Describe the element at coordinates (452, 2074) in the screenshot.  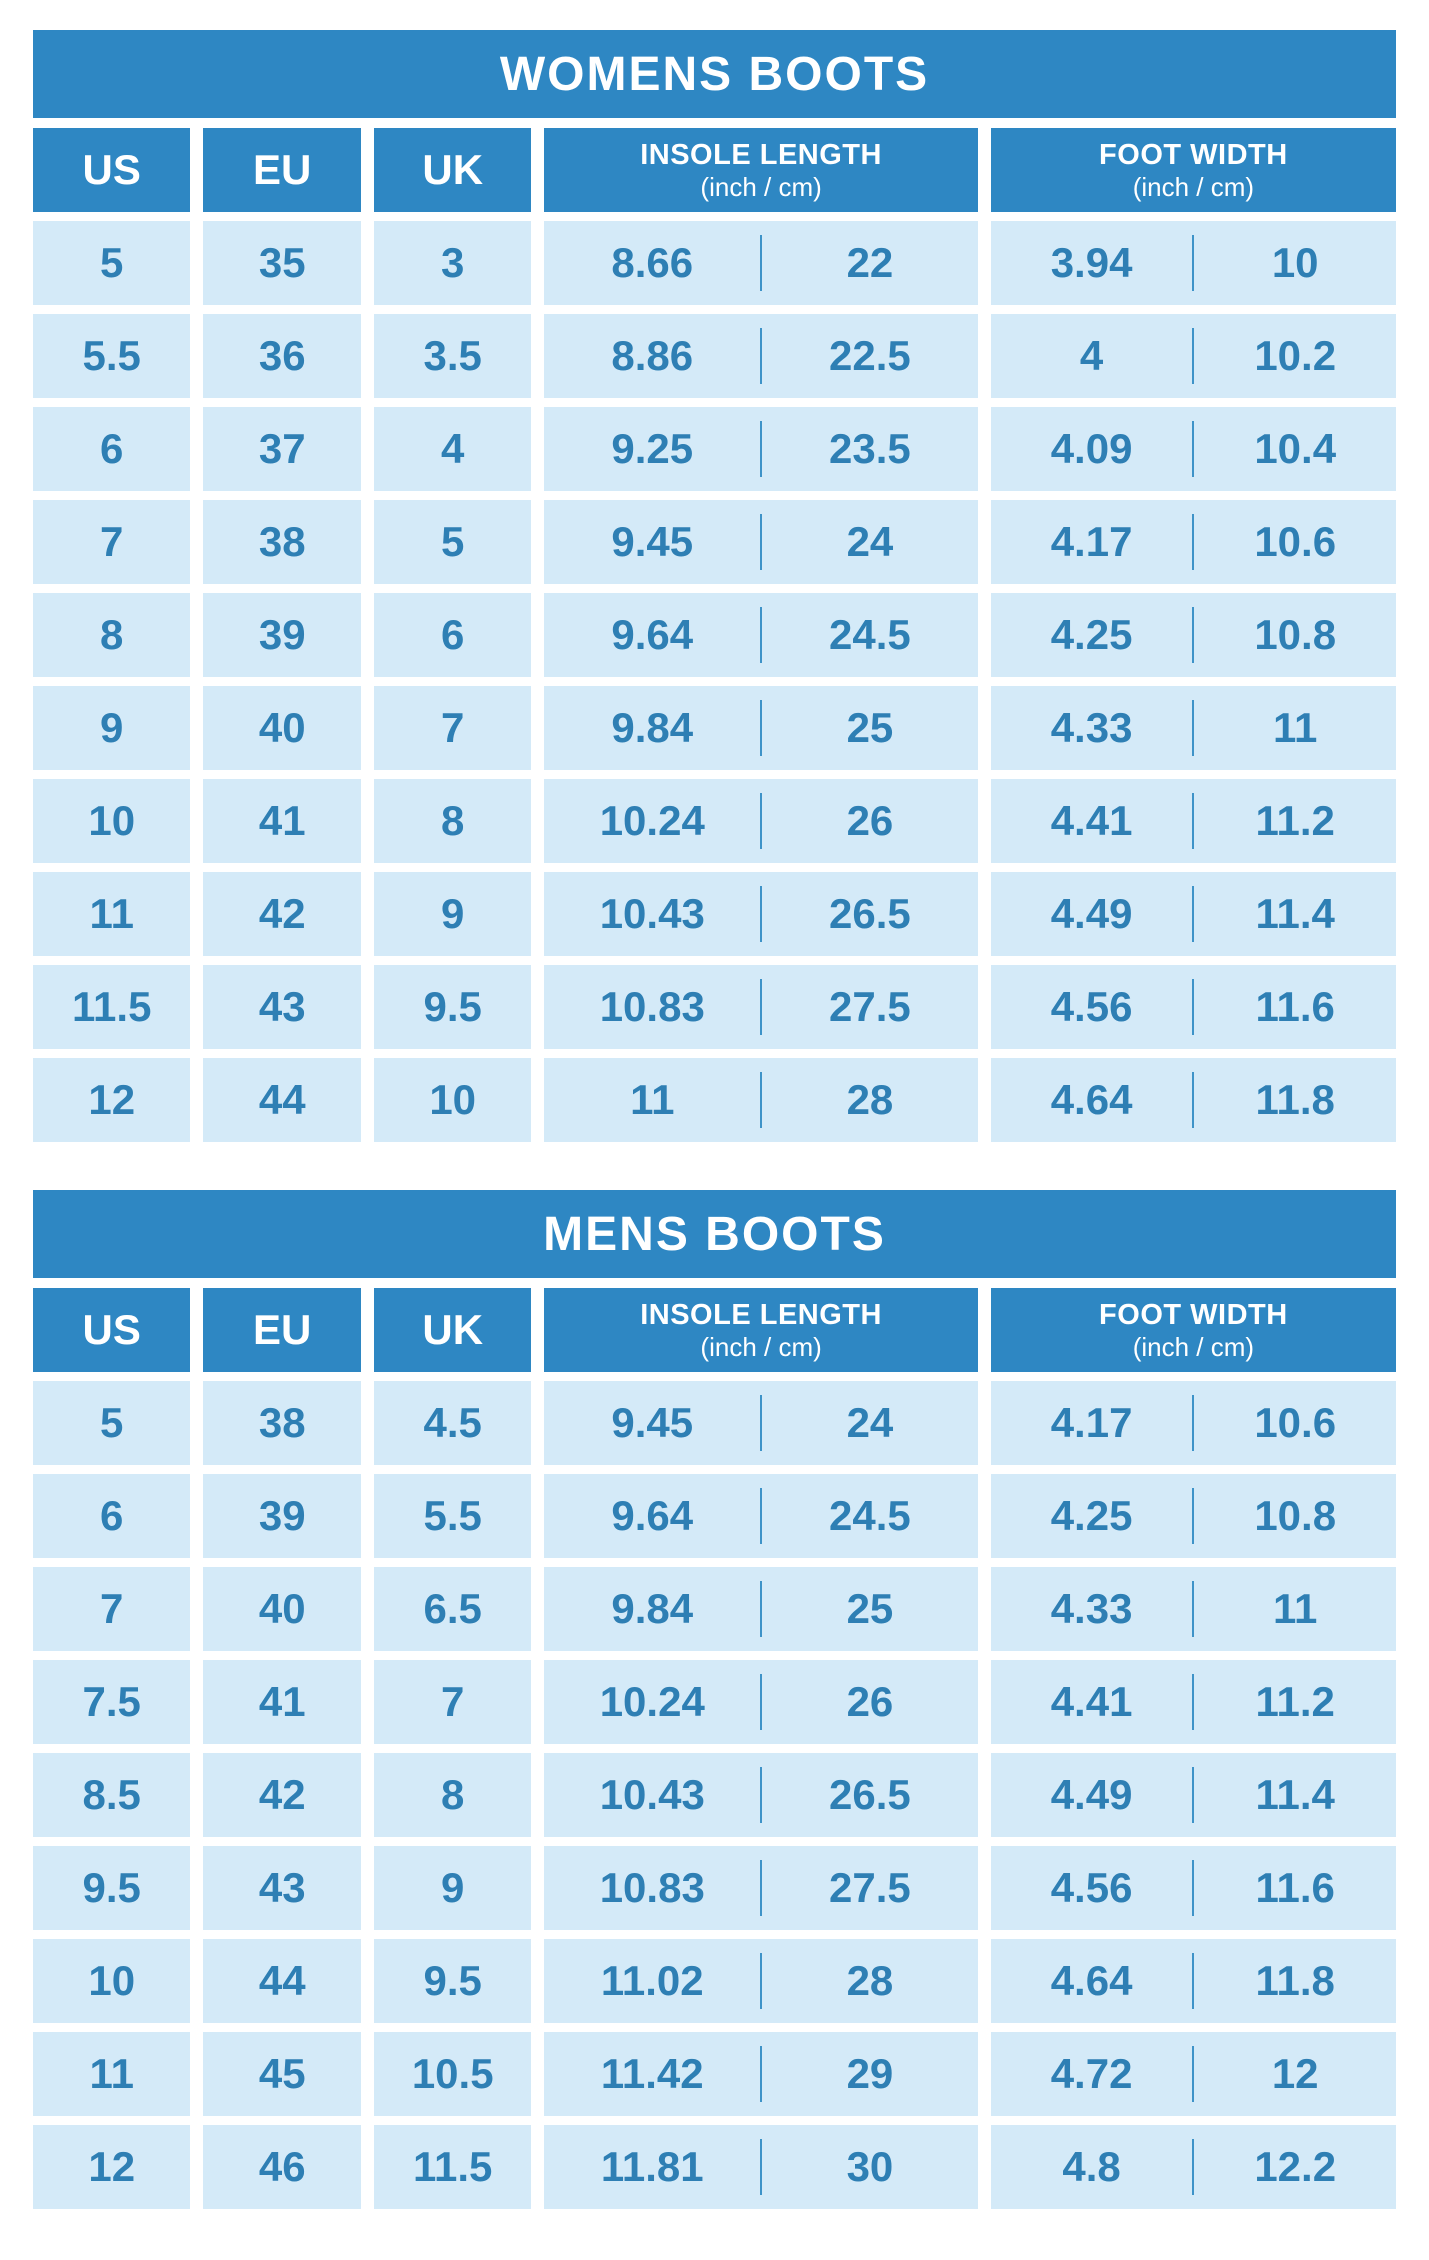
I see `uk-size-cell: 10.5` at that location.